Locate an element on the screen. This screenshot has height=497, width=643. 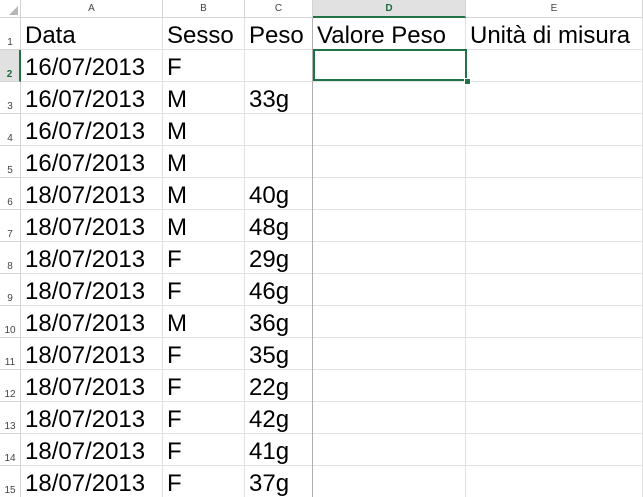
table-row: 18/07/2013 M 48g is located at coordinates (332, 226).